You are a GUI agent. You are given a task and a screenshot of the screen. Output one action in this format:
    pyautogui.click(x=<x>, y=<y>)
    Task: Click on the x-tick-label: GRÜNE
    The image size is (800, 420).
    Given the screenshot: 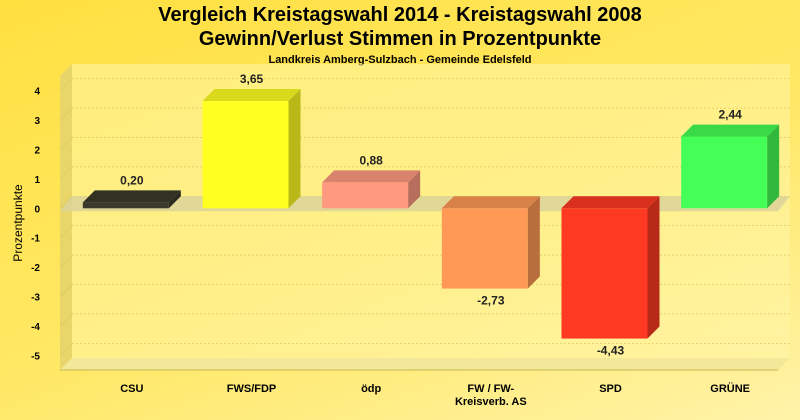 What is the action you would take?
    pyautogui.click(x=730, y=388)
    